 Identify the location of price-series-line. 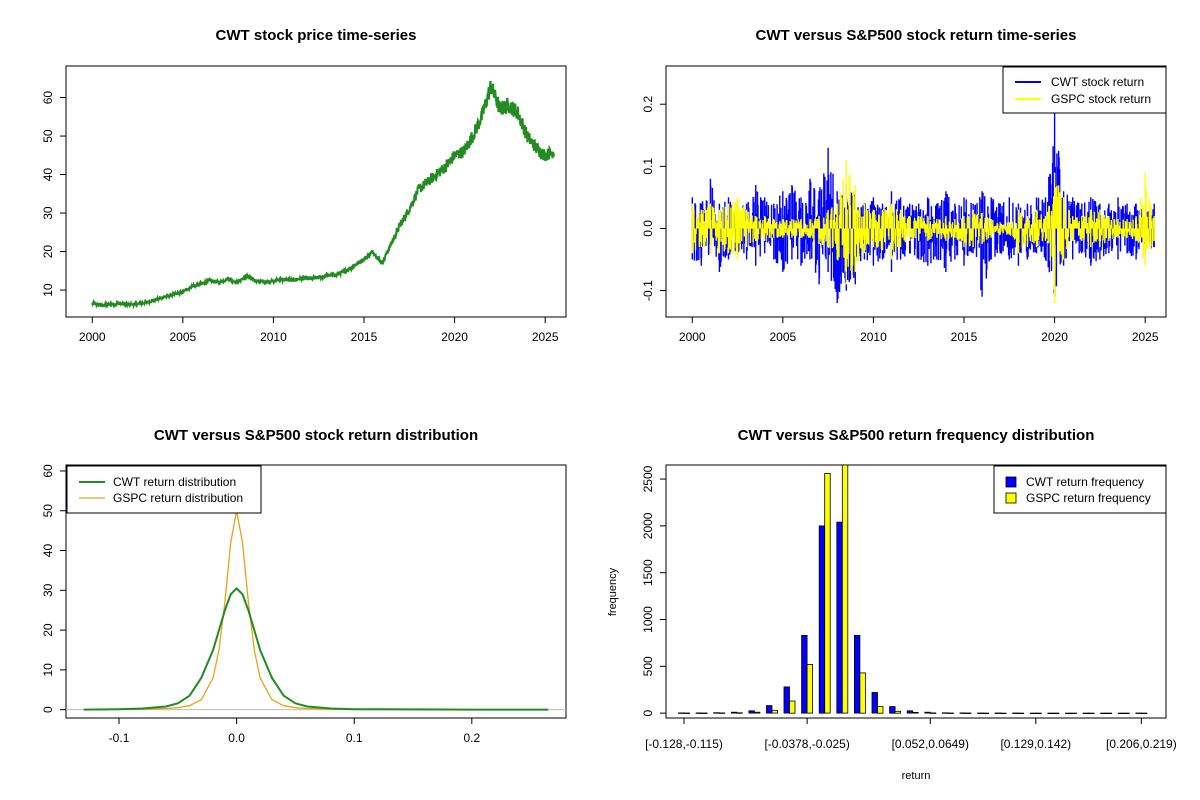
(323, 195).